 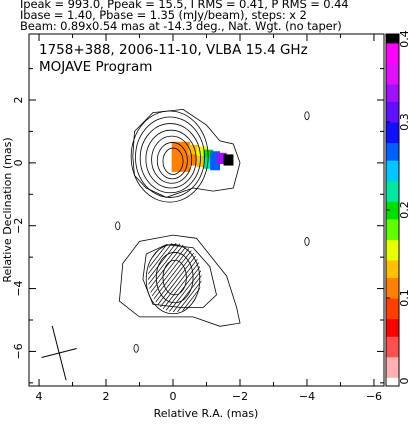 What do you see at coordinates (18, 351) in the screenshot?
I see `y-tick-label: −6` at bounding box center [18, 351].